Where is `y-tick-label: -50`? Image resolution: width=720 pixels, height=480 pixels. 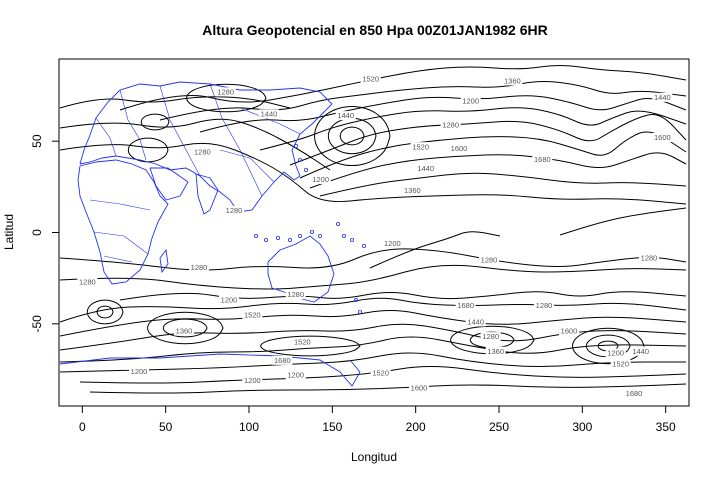 y-tick-label: -50 is located at coordinates (37, 324).